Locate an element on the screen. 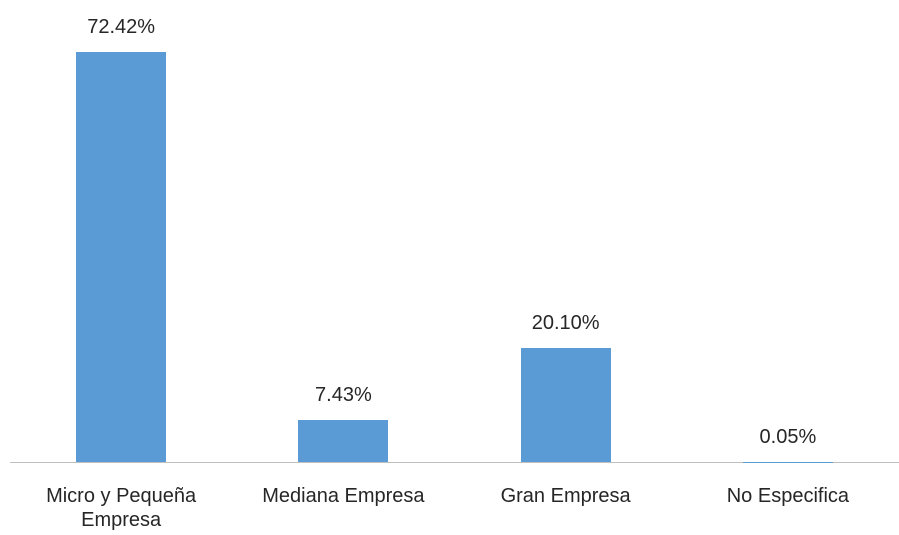 This screenshot has width=899, height=535. x-tick-label: Micro y Pequeña Empresa is located at coordinates (121, 508).